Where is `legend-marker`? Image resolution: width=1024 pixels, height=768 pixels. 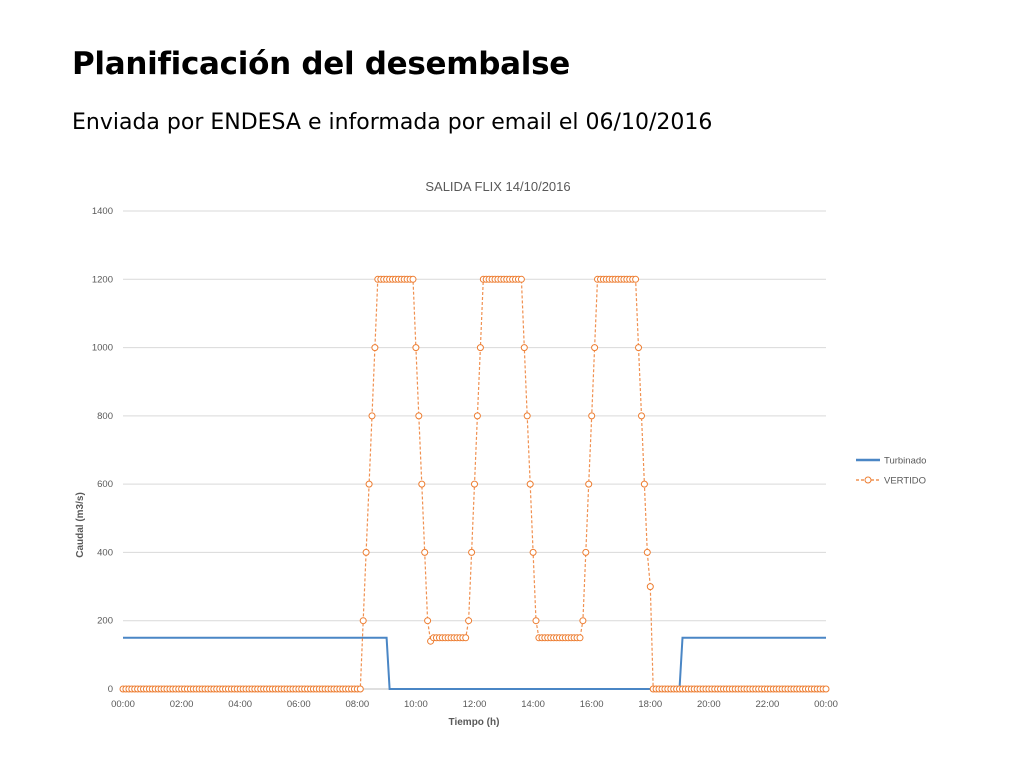 legend-marker is located at coordinates (868, 480).